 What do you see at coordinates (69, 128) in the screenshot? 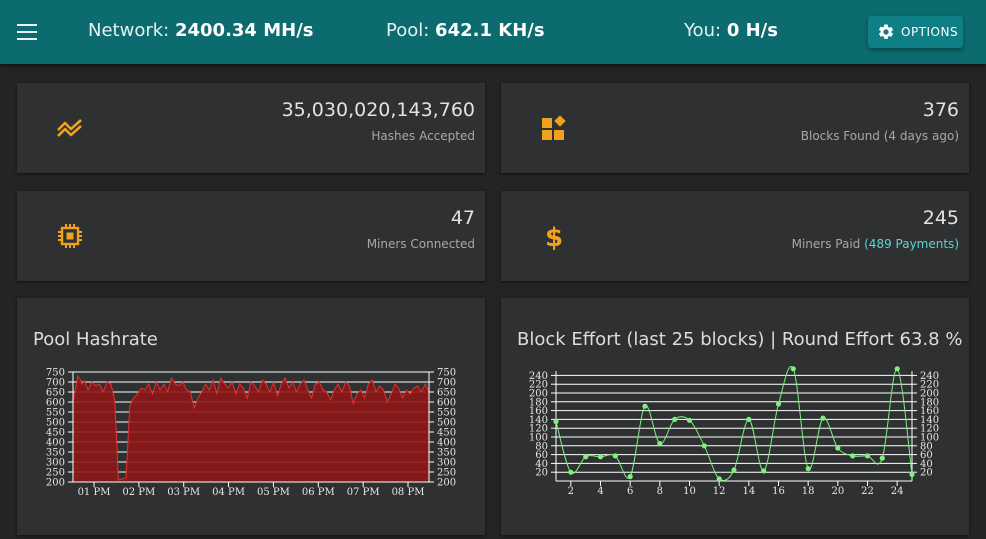
I see `trend-icon` at bounding box center [69, 128].